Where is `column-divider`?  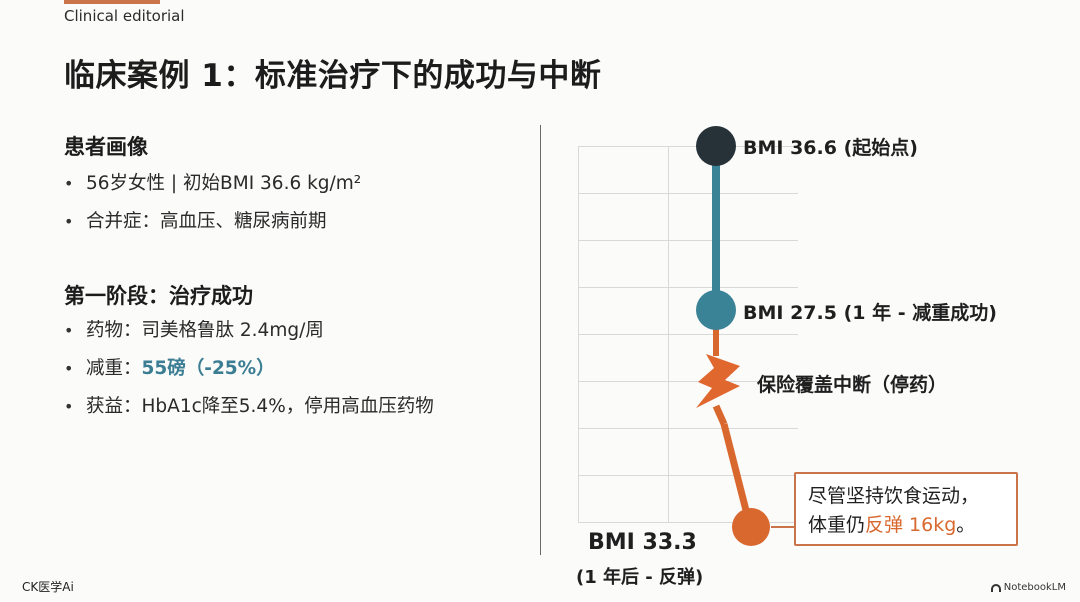 column-divider is located at coordinates (540, 340).